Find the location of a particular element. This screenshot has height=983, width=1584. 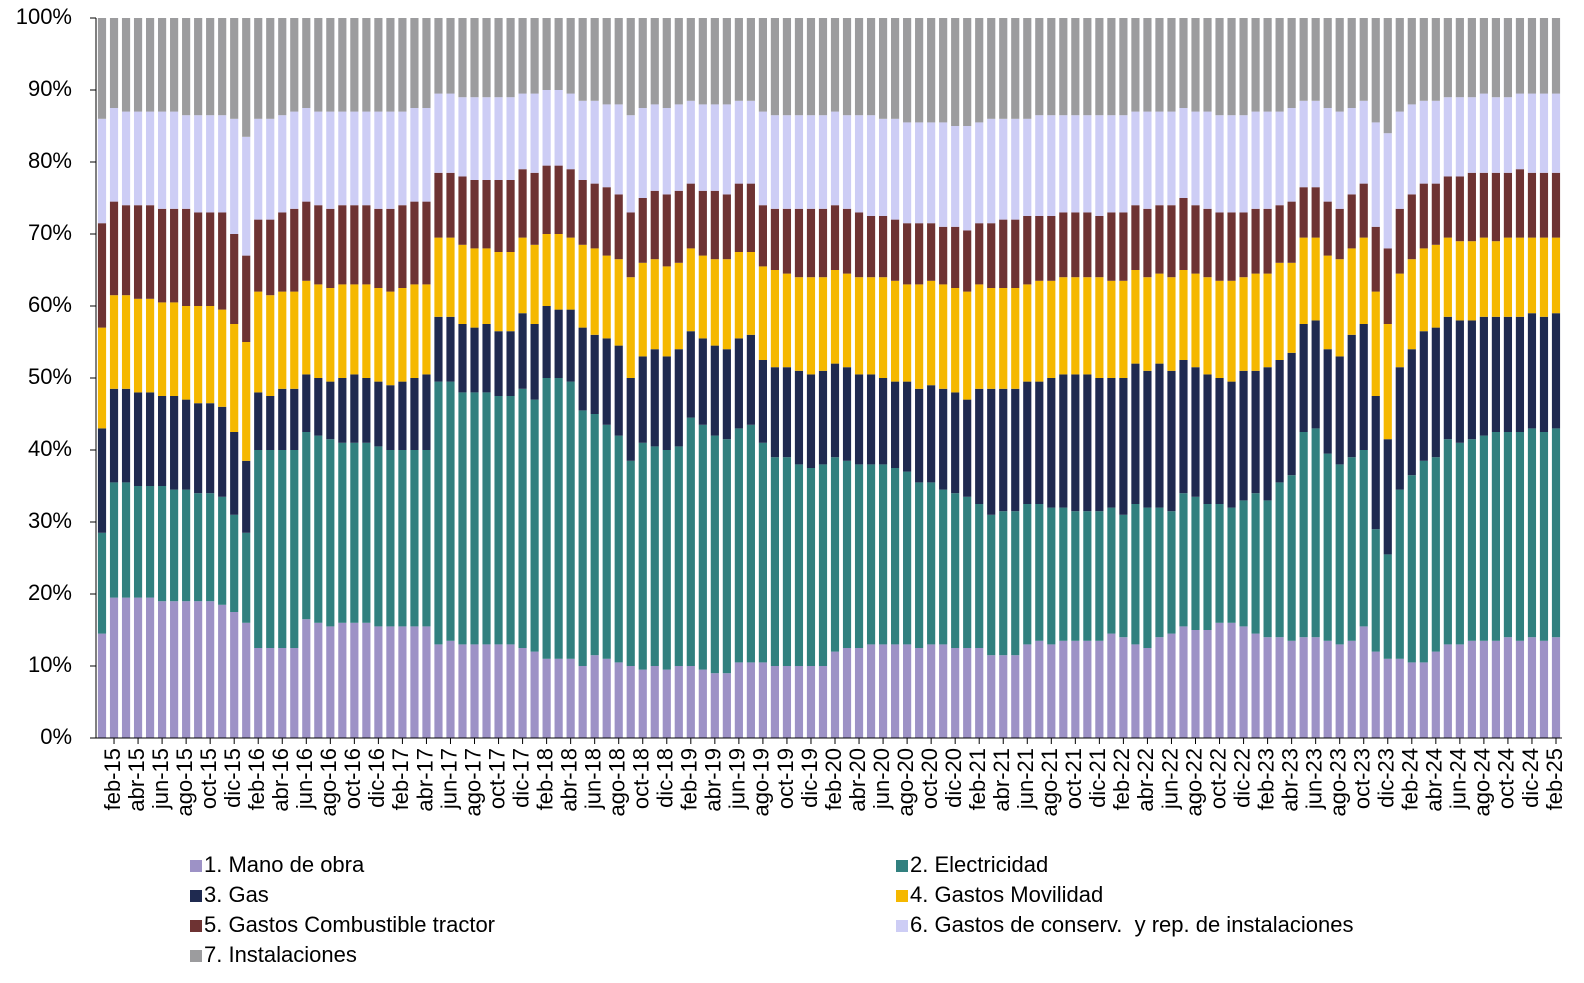

y-tick-label: 90% is located at coordinates (50, 88).